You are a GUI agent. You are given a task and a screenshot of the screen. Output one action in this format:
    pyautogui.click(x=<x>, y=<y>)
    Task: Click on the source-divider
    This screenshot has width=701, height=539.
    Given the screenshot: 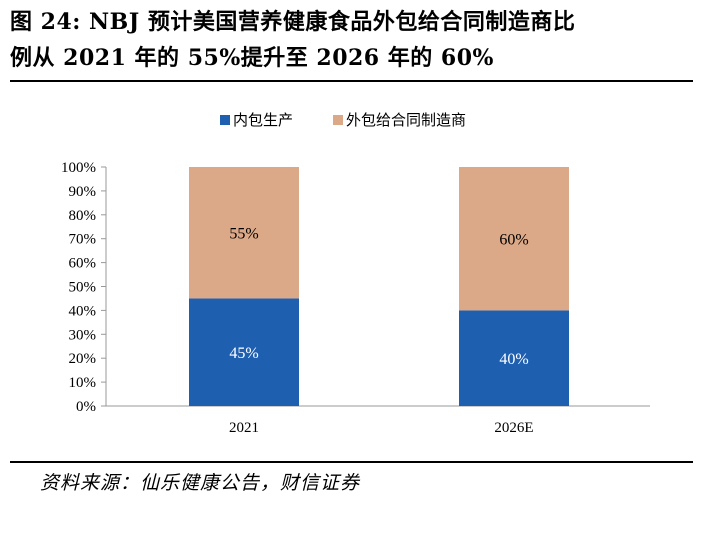 What is the action you would take?
    pyautogui.click(x=351, y=462)
    